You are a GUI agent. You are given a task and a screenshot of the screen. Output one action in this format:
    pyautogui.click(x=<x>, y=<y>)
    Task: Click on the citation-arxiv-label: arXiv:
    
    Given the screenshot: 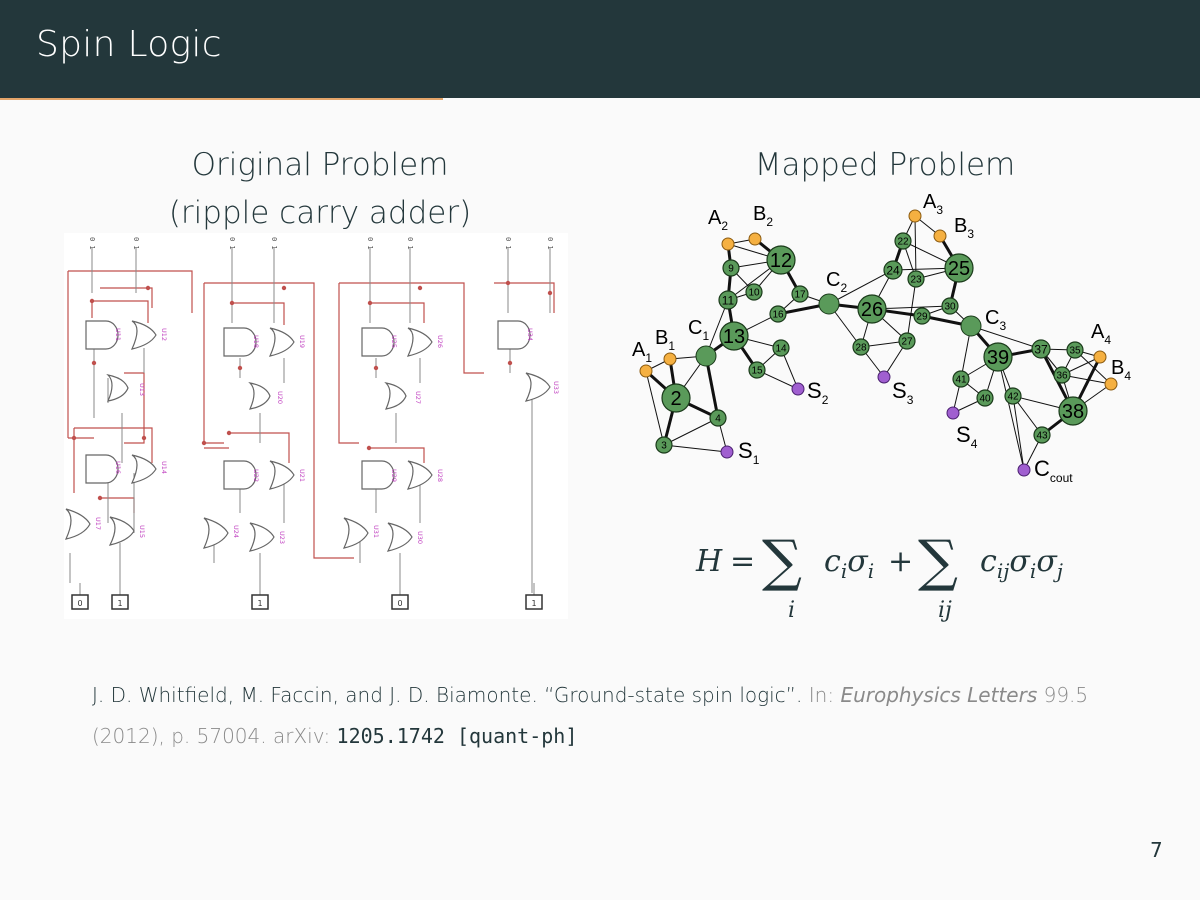 What is the action you would take?
    pyautogui.click(x=301, y=736)
    